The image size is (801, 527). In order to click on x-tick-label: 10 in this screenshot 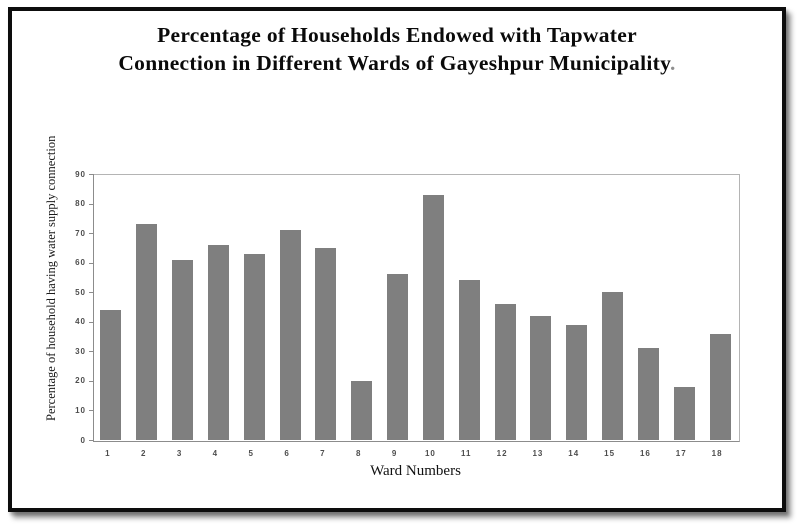, I will do `click(430, 453)`.